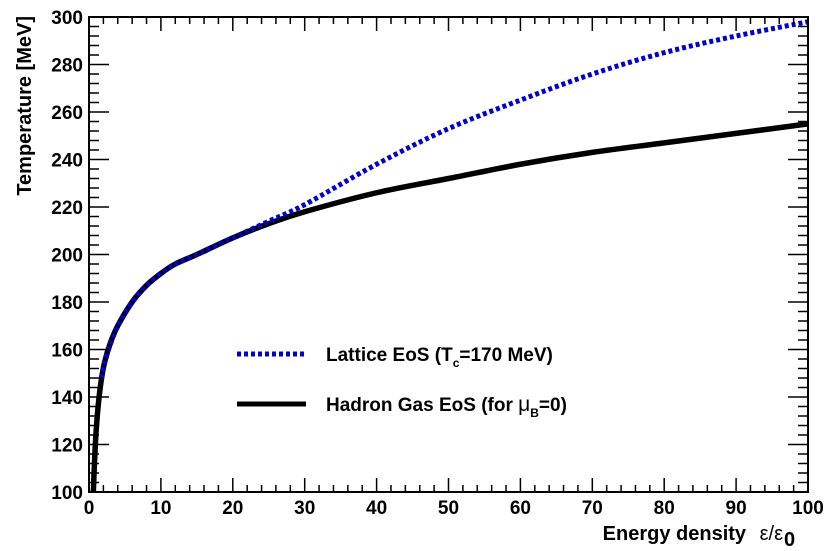 The height and width of the screenshot is (551, 835). What do you see at coordinates (789, 540) in the screenshot?
I see `x-axis-title-subscript: 0` at bounding box center [789, 540].